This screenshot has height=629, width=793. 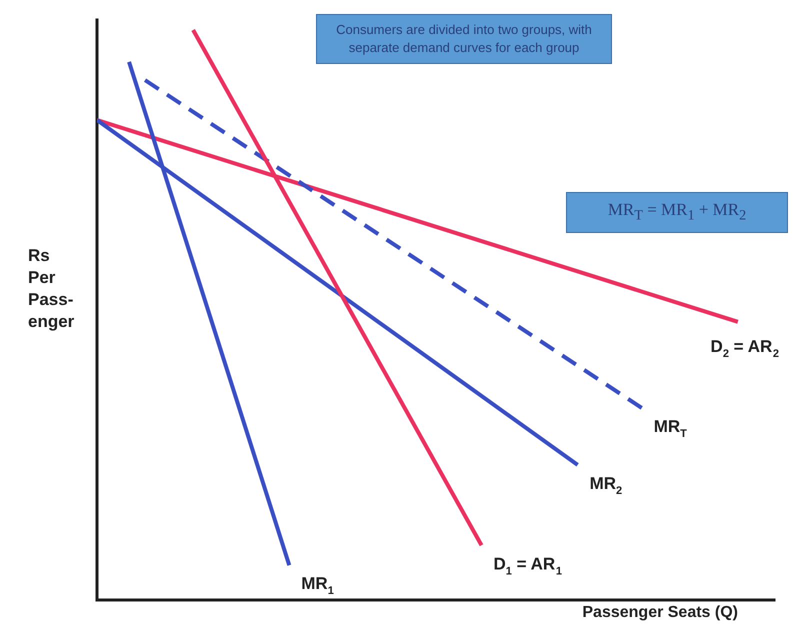 What do you see at coordinates (464, 39) in the screenshot?
I see `text-box: Consumers are divided into two groups, with separate demand curves for each group` at bounding box center [464, 39].